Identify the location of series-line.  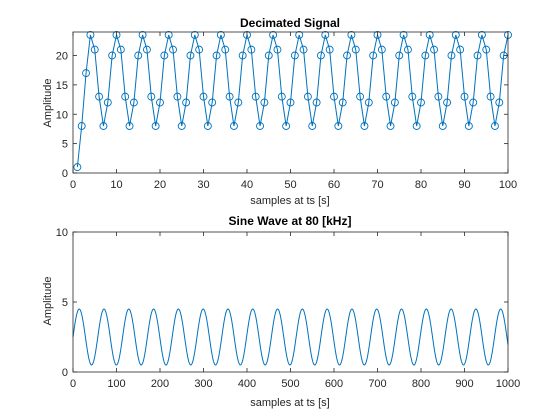
(290, 337).